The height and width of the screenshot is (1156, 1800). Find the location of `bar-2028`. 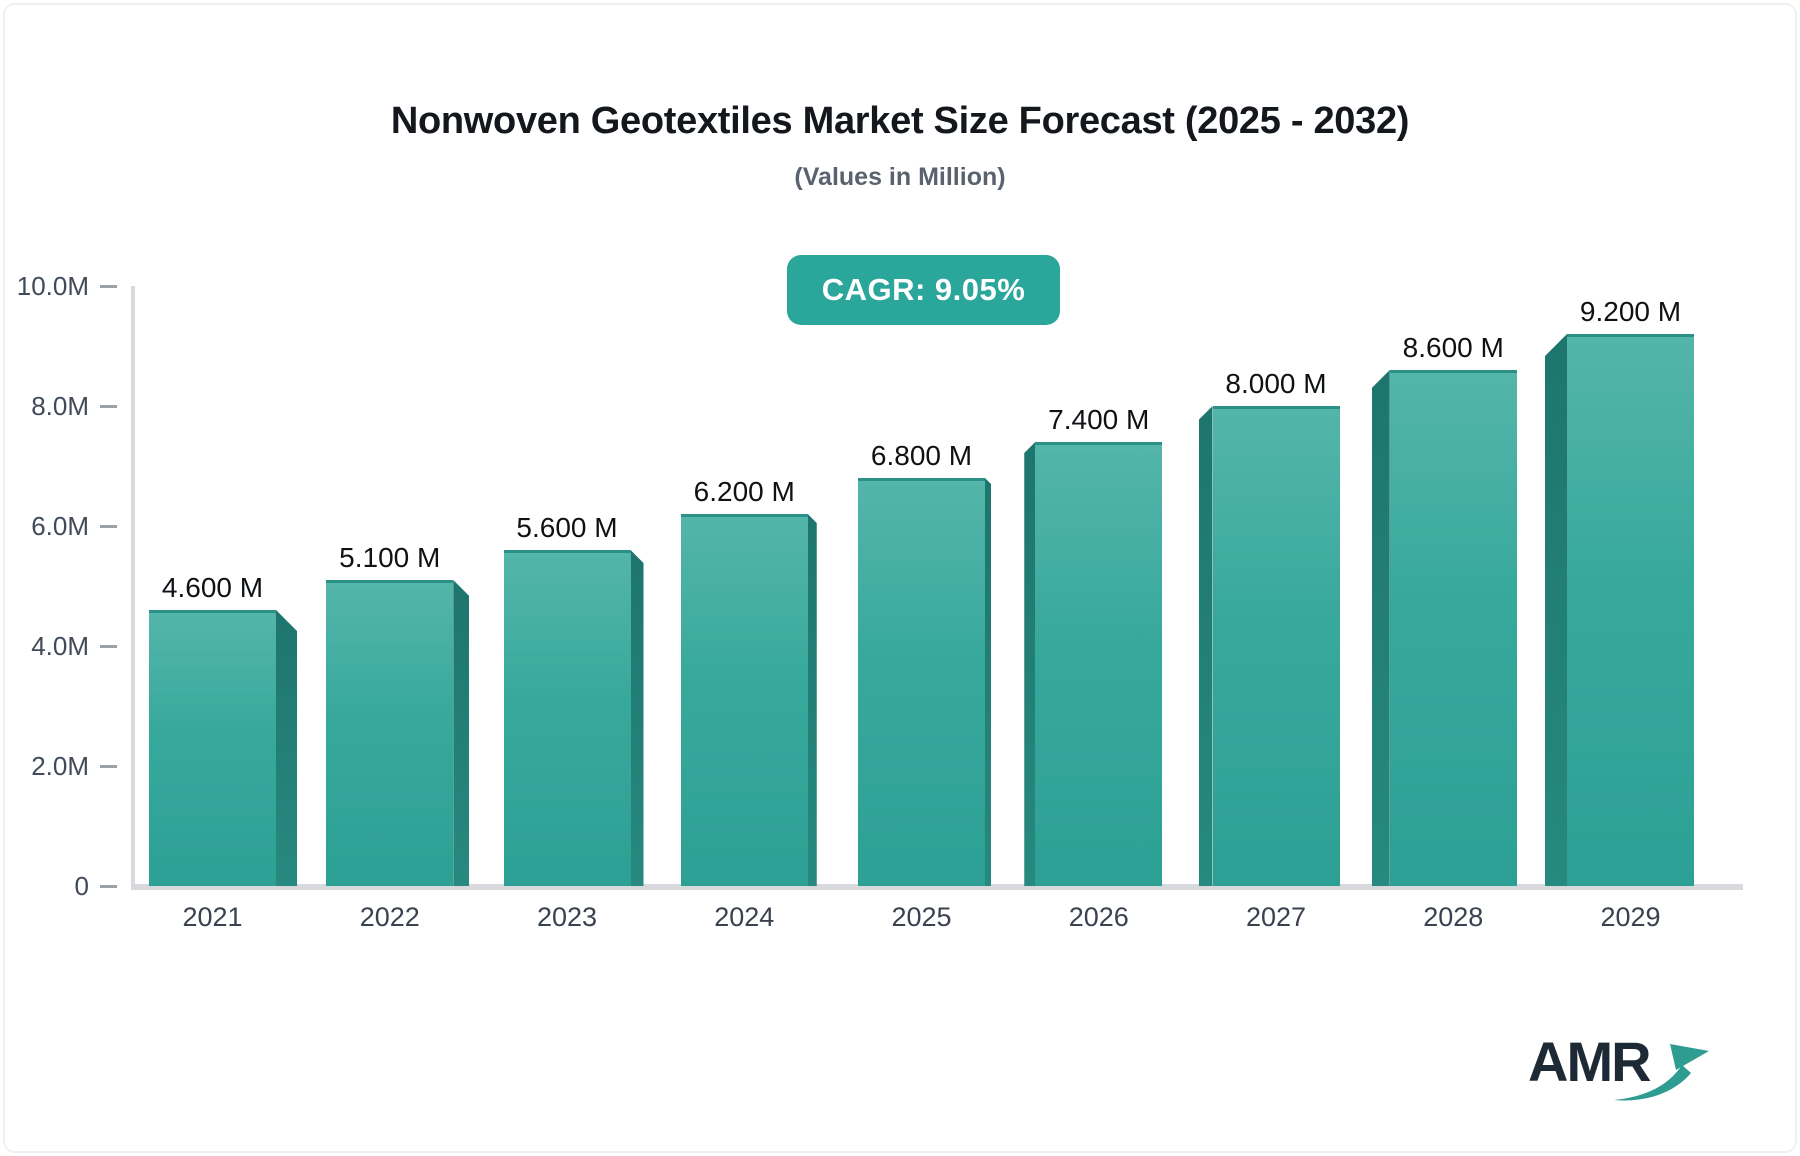

bar-2028 is located at coordinates (1444, 628).